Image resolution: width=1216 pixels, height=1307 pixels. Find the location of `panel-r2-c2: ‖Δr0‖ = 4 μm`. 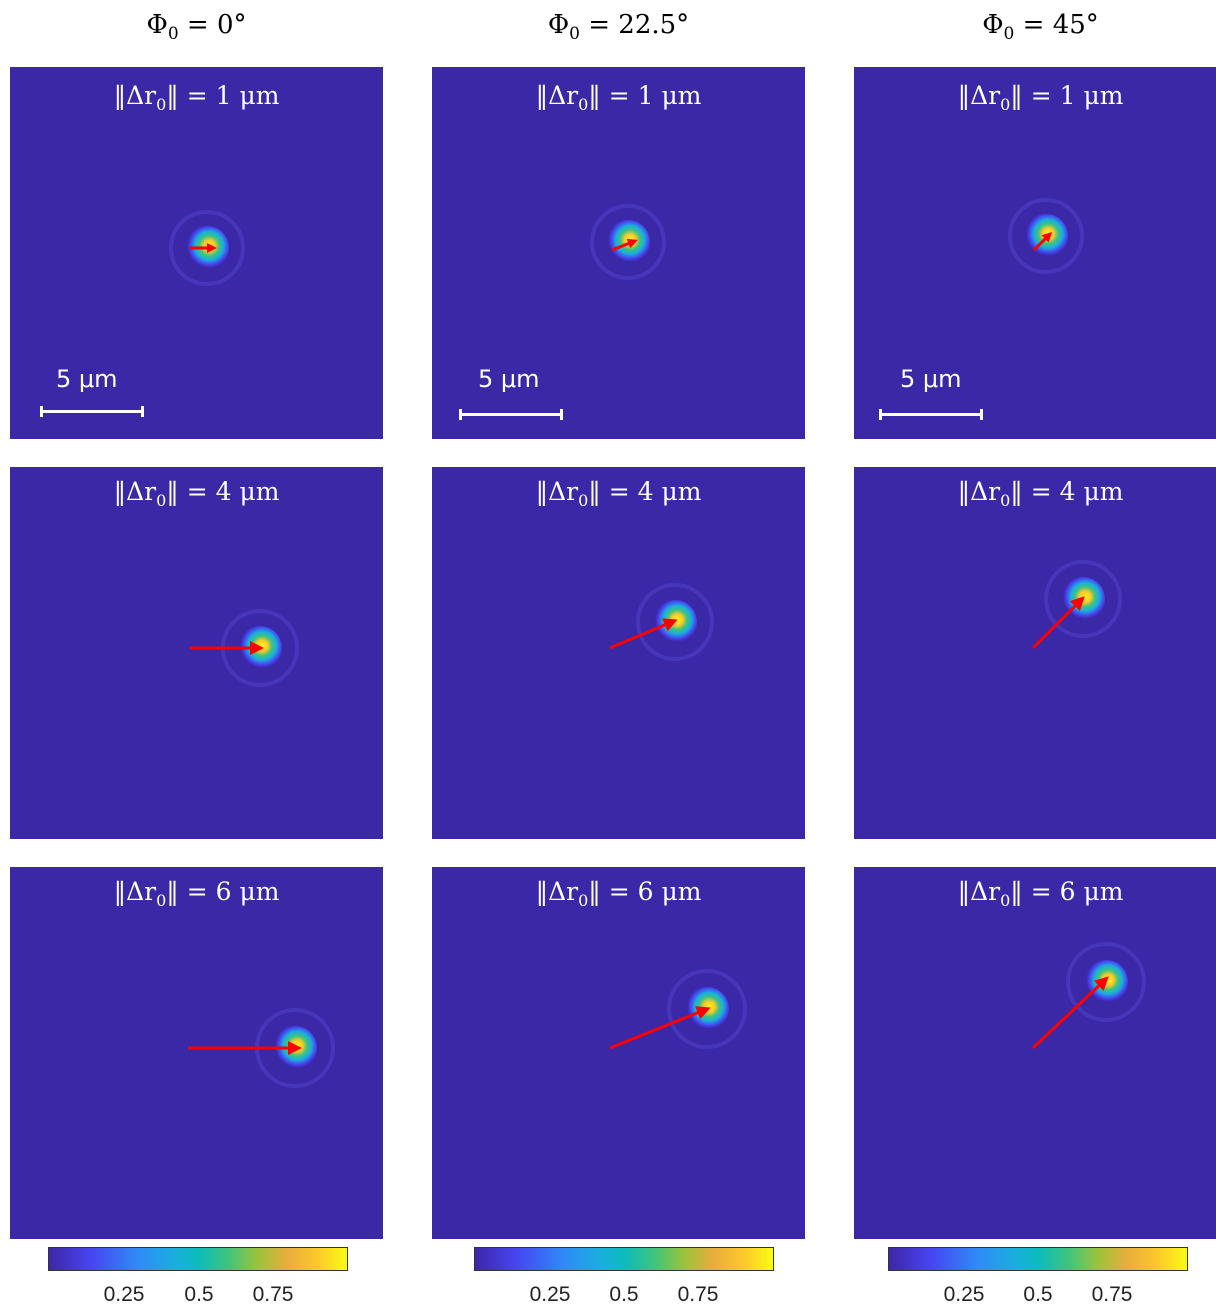

panel-r2-c2: ‖Δr0‖ = 4 μm is located at coordinates (618, 653).